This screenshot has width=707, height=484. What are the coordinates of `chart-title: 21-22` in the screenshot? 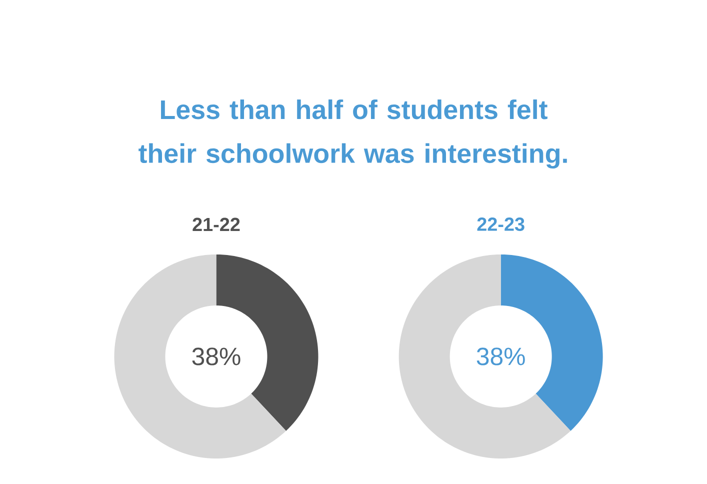 It's located at (216, 224).